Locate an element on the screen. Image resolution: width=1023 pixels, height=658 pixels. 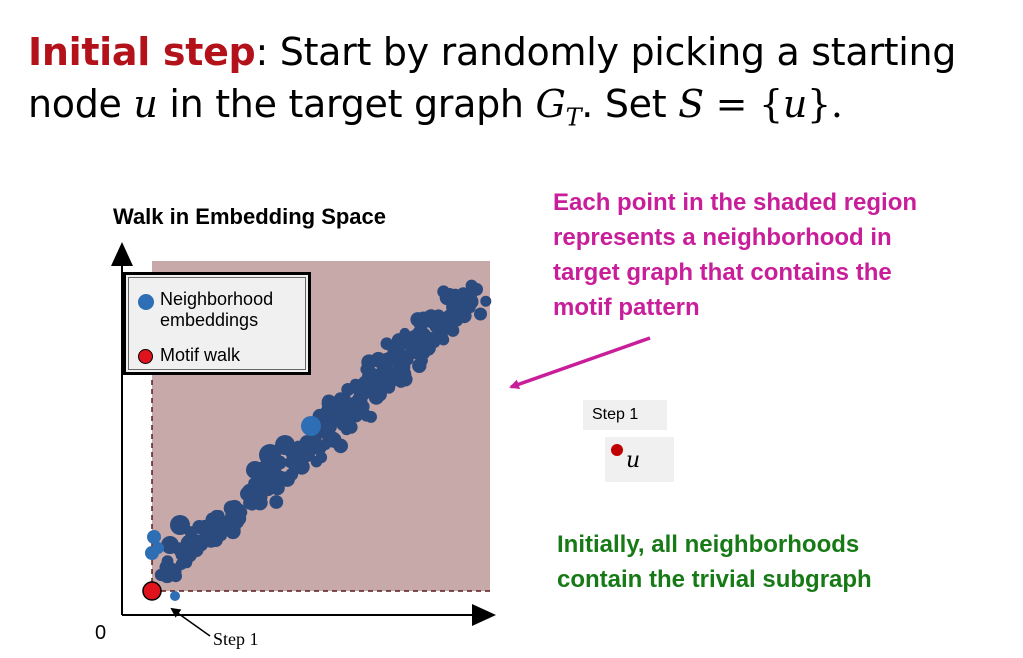
legend-neighborhood-label-1: Neighborhood is located at coordinates (217, 299).